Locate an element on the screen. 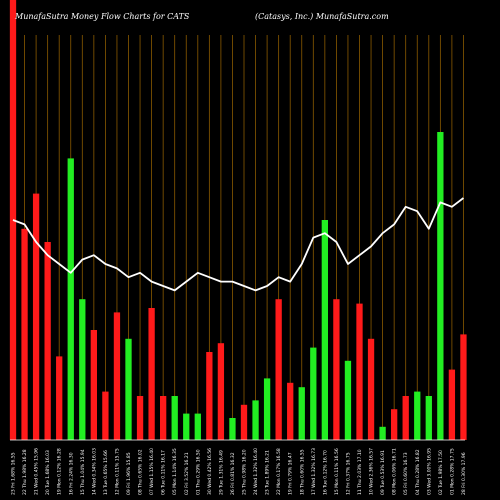  x-tick-label: 06 Tue 0.11% 16.17 is located at coordinates (164, 472).